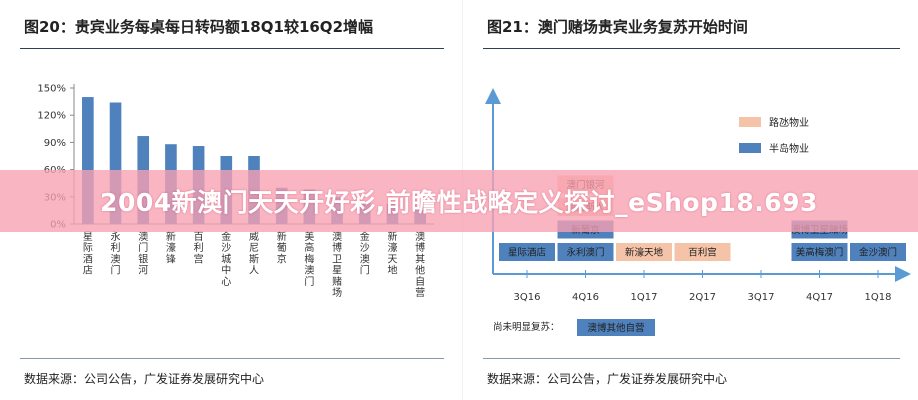 The image size is (918, 400). What do you see at coordinates (199, 27) in the screenshot?
I see `chart-title: 图20：贵宾业务每桌每日转码额18Q1较16Q2增幅` at bounding box center [199, 27].